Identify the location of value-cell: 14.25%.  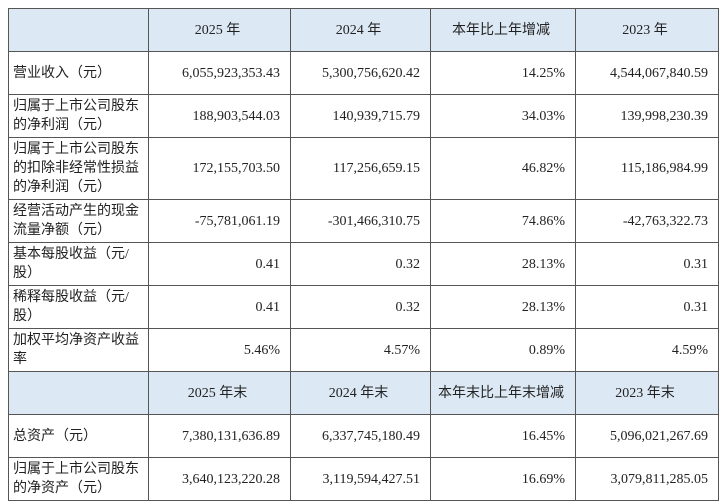
(503, 73).